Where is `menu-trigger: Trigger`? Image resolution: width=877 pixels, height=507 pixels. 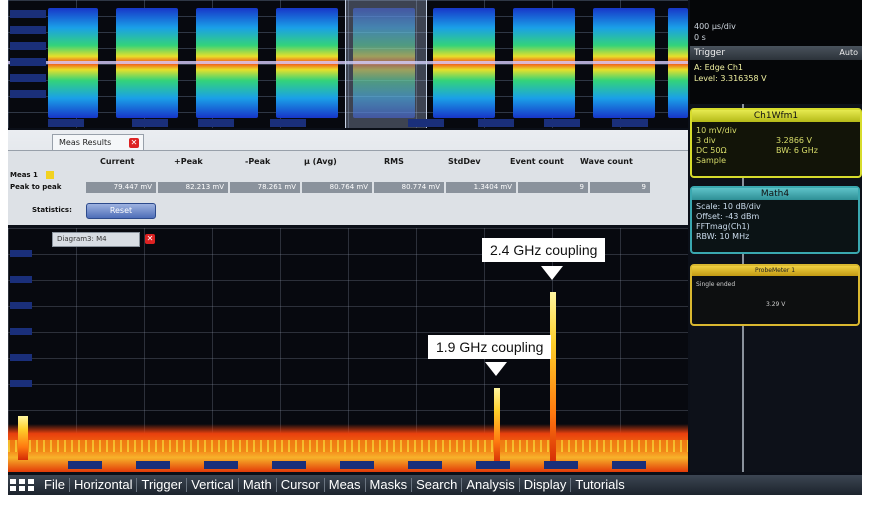
menu-trigger: Trigger is located at coordinates (161, 485).